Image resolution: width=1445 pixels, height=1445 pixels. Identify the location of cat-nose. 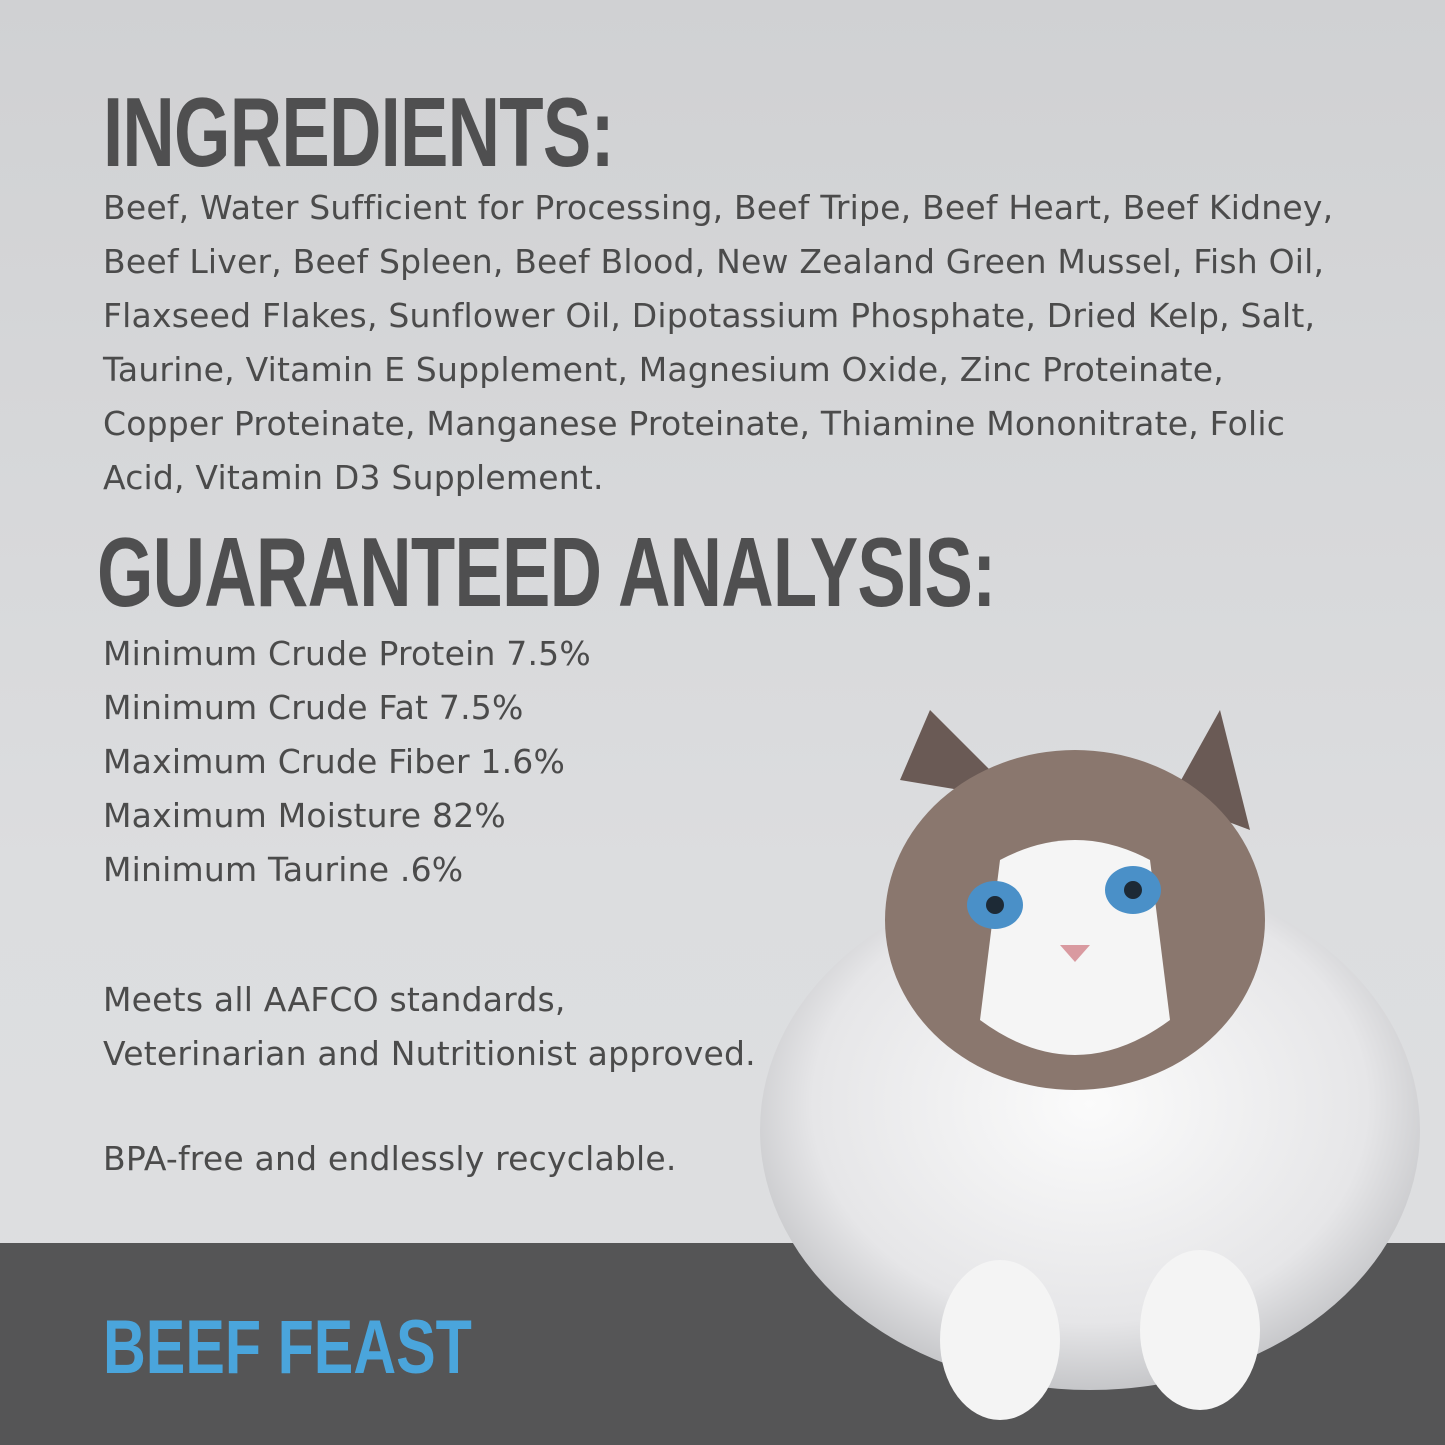
(1075, 953).